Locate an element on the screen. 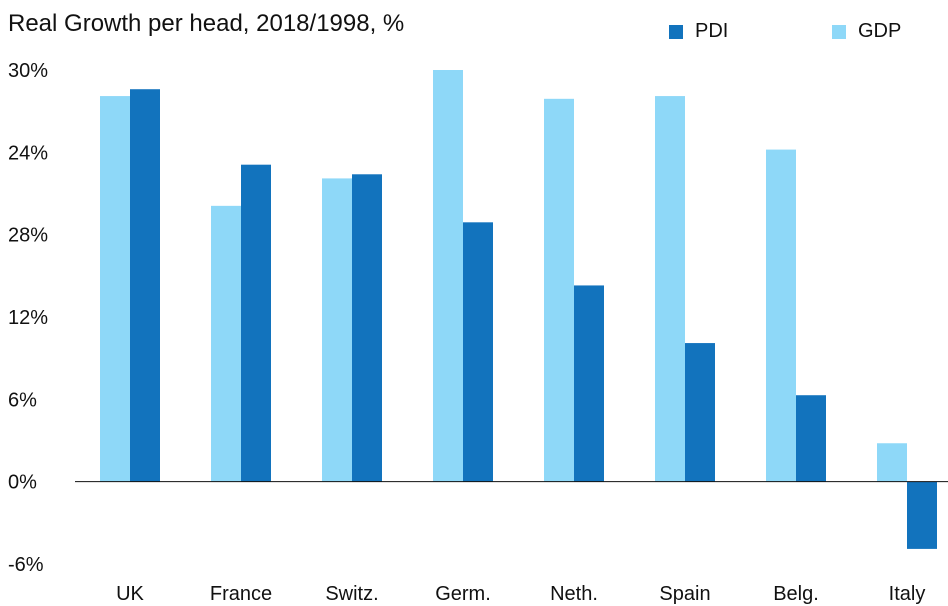 This screenshot has width=948, height=606. bar-gdp-france is located at coordinates (226, 343).